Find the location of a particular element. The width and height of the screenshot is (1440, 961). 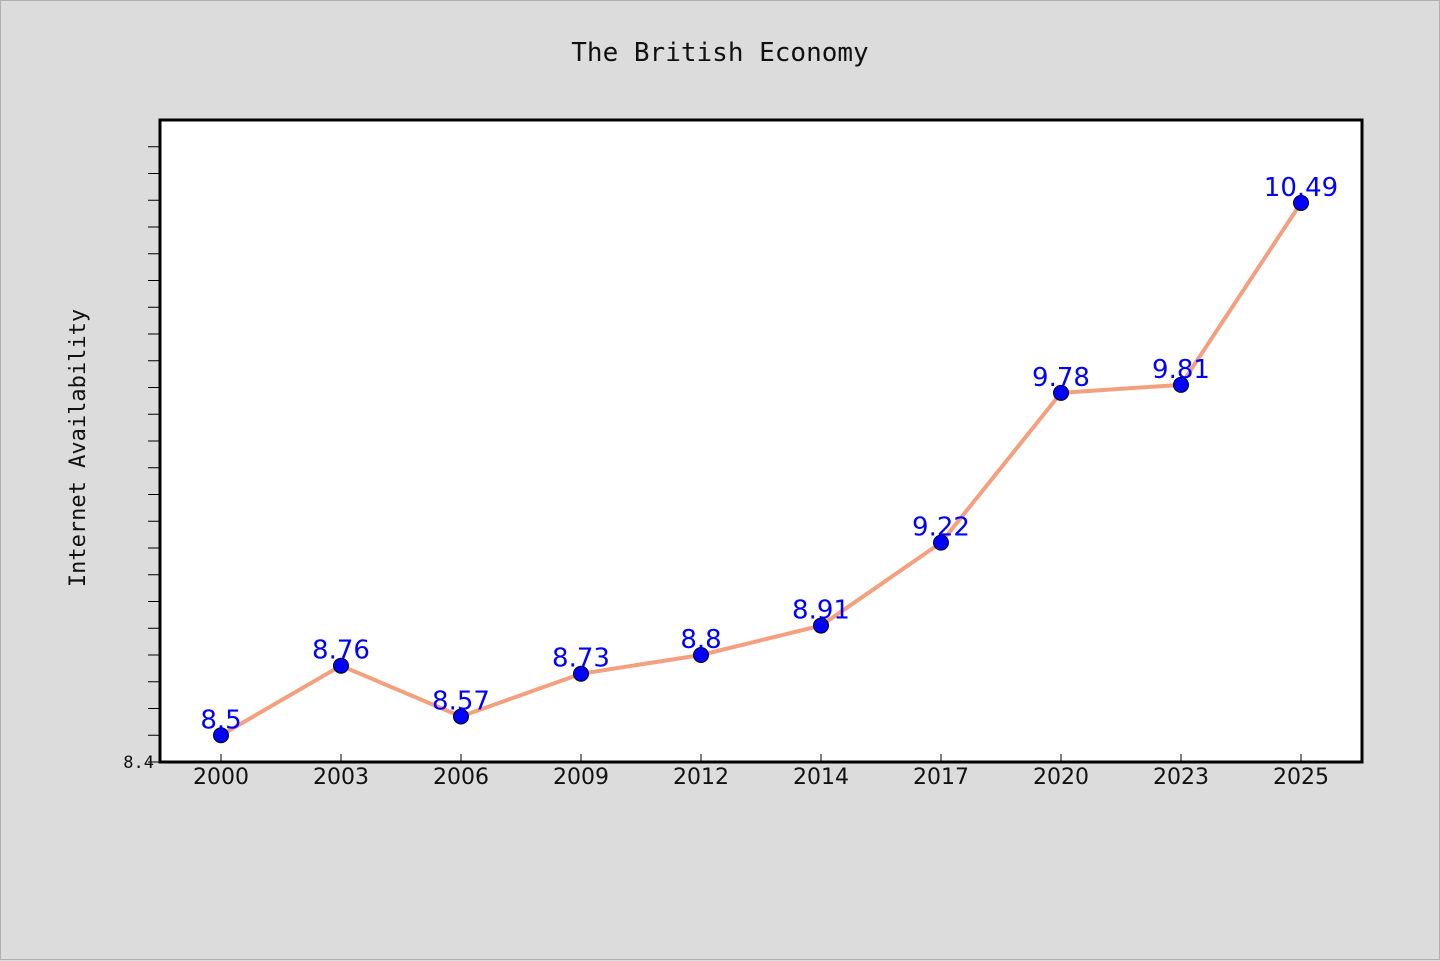

x-tick-label: 2025 is located at coordinates (1301, 777).